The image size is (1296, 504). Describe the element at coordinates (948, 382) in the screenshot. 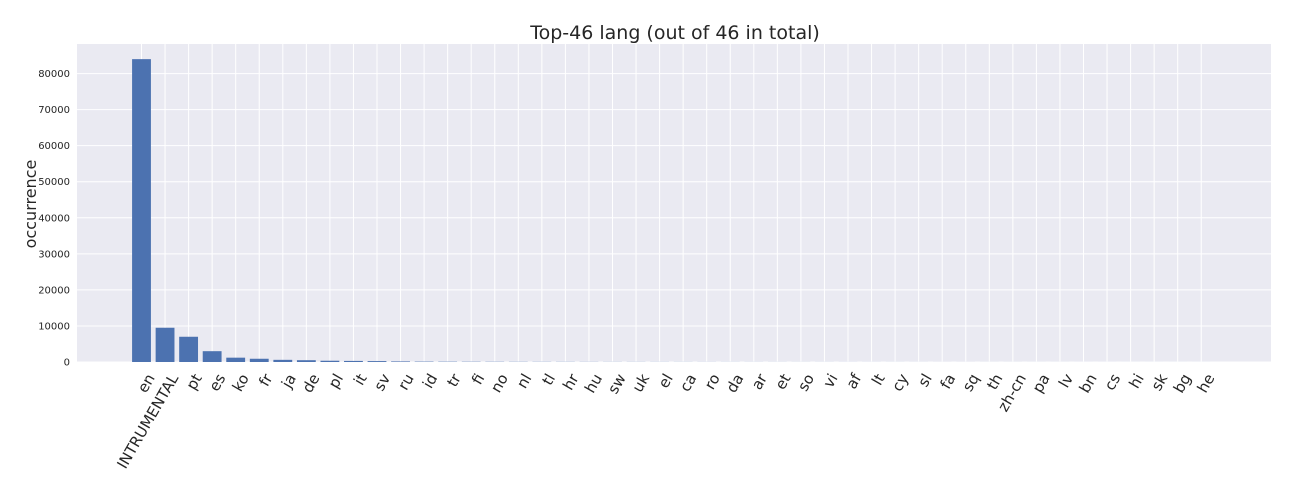

I see `x-tick-label: fa` at that location.